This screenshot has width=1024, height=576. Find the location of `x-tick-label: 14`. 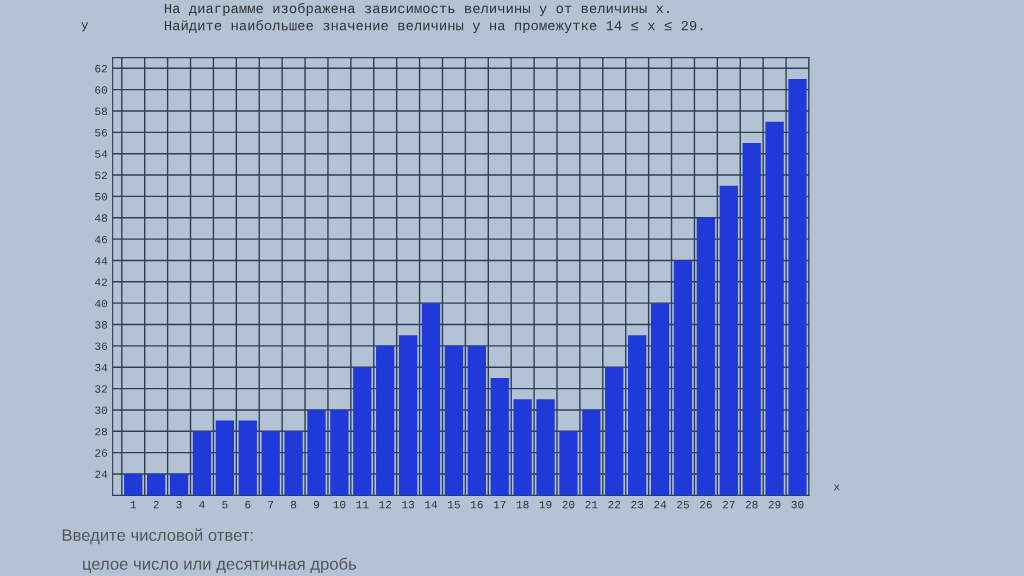

x-tick-label: 14 is located at coordinates (431, 504).